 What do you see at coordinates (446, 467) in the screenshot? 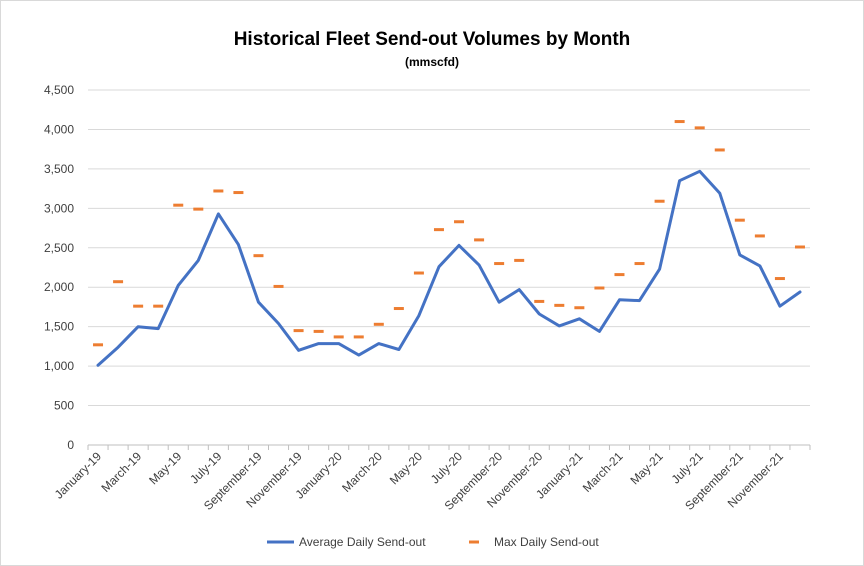
I see `x-tick-label: July-20` at bounding box center [446, 467].